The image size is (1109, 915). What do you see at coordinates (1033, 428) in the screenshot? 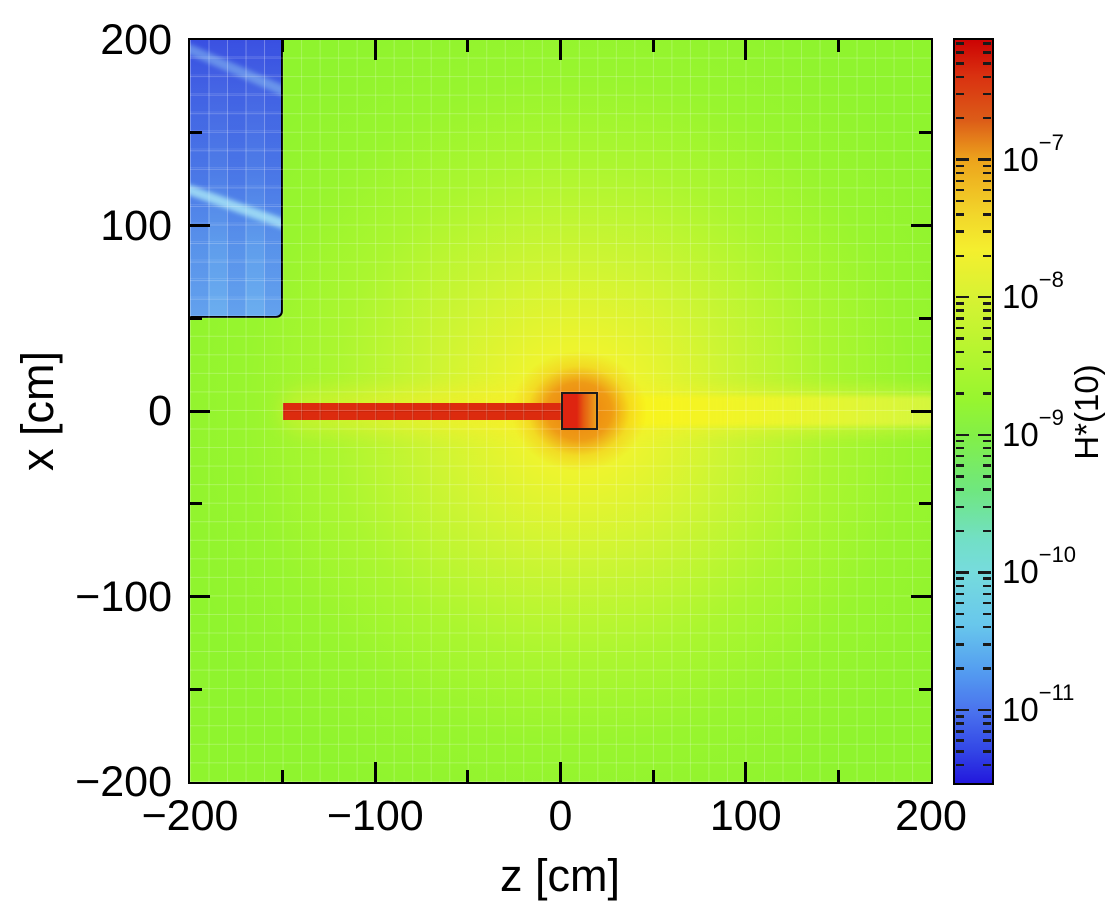
I see `colorbar-tick-label: 10⁻⁹` at bounding box center [1033, 428].